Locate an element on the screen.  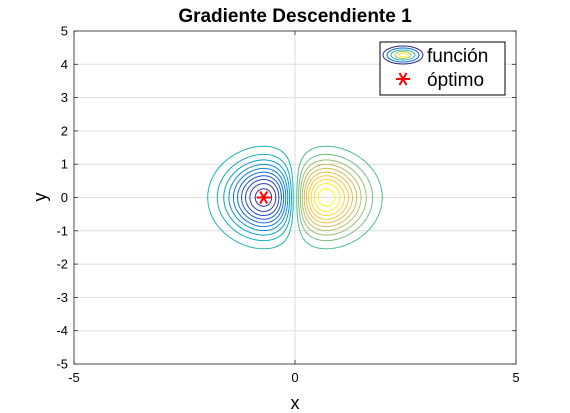
legend-item-optimo: óptimo is located at coordinates (440, 80).